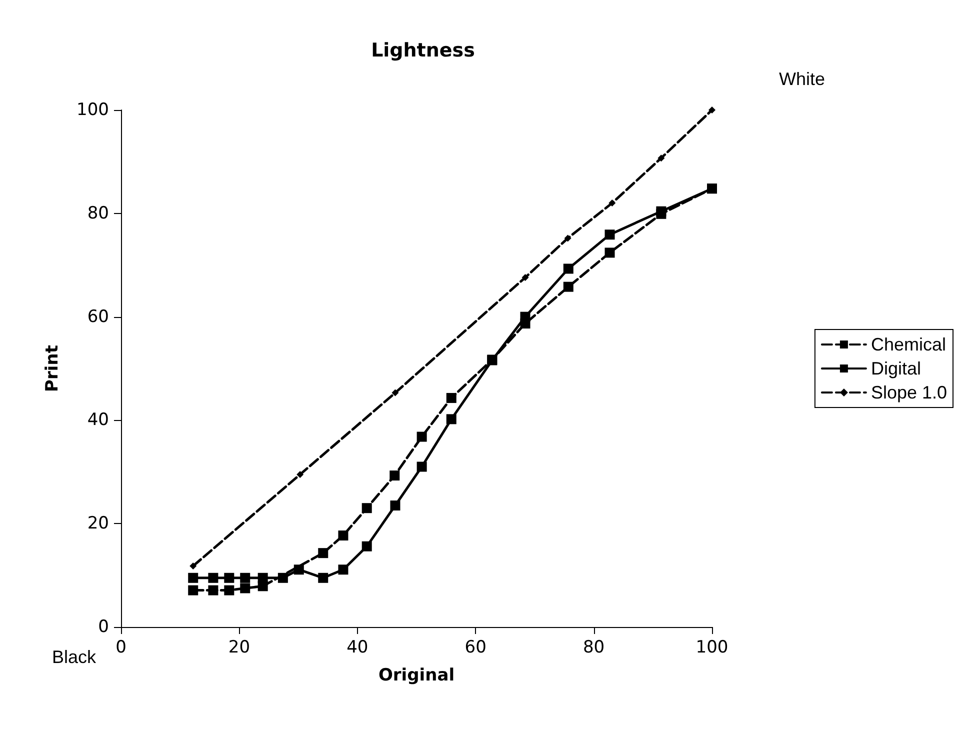 Image resolution: width=963 pixels, height=737 pixels. What do you see at coordinates (712, 648) in the screenshot?
I see `x-tick-label: 100` at bounding box center [712, 648].